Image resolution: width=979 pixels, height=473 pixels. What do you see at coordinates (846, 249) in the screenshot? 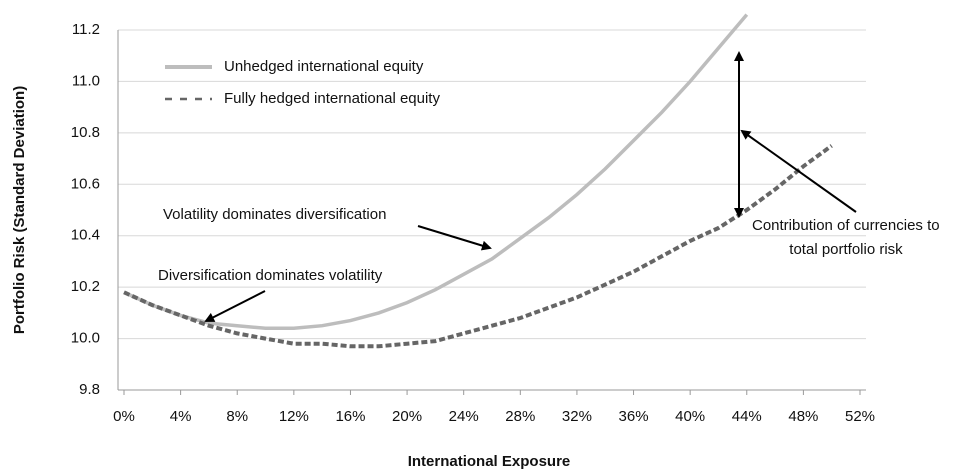
I see `annotation: total portfolio risk` at bounding box center [846, 249].